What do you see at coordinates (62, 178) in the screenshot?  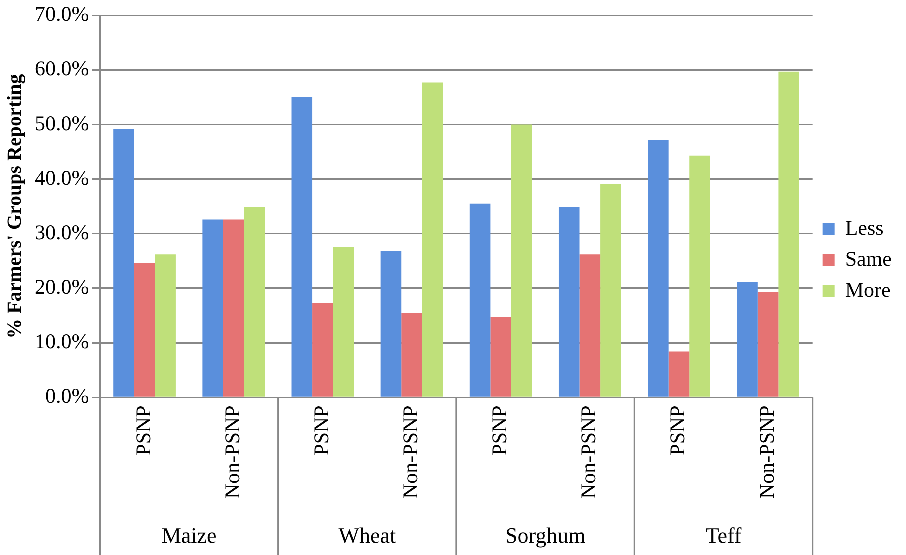 I see `y-tick-label: 40.0%` at bounding box center [62, 178].